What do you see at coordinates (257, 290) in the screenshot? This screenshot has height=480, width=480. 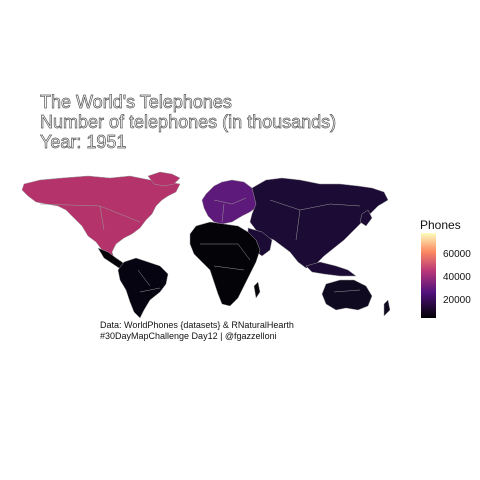 I see `madagascar-region` at bounding box center [257, 290].